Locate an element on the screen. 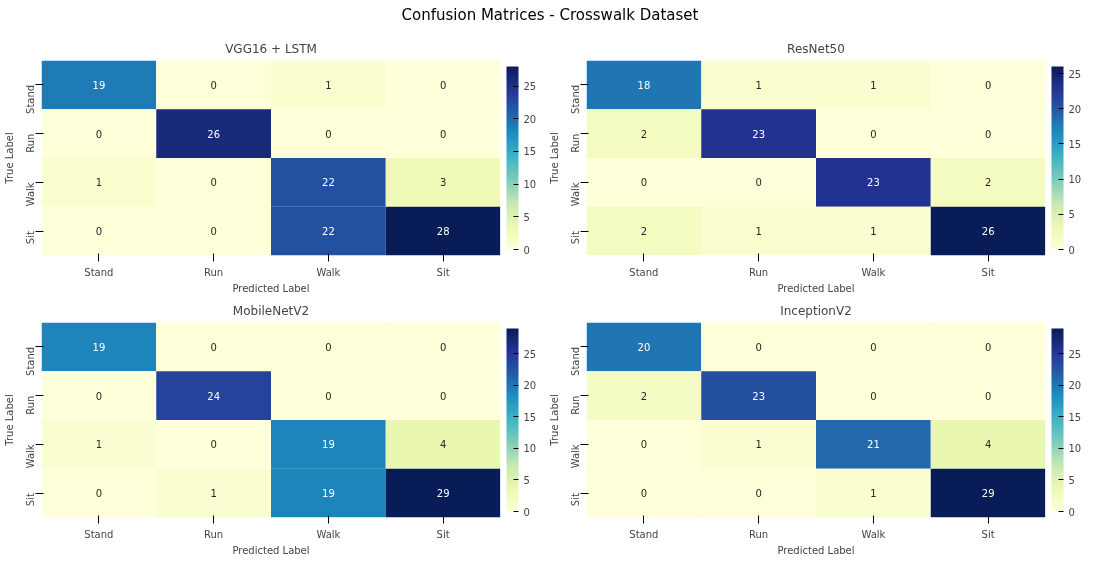  data-label: 21 is located at coordinates (873, 445).